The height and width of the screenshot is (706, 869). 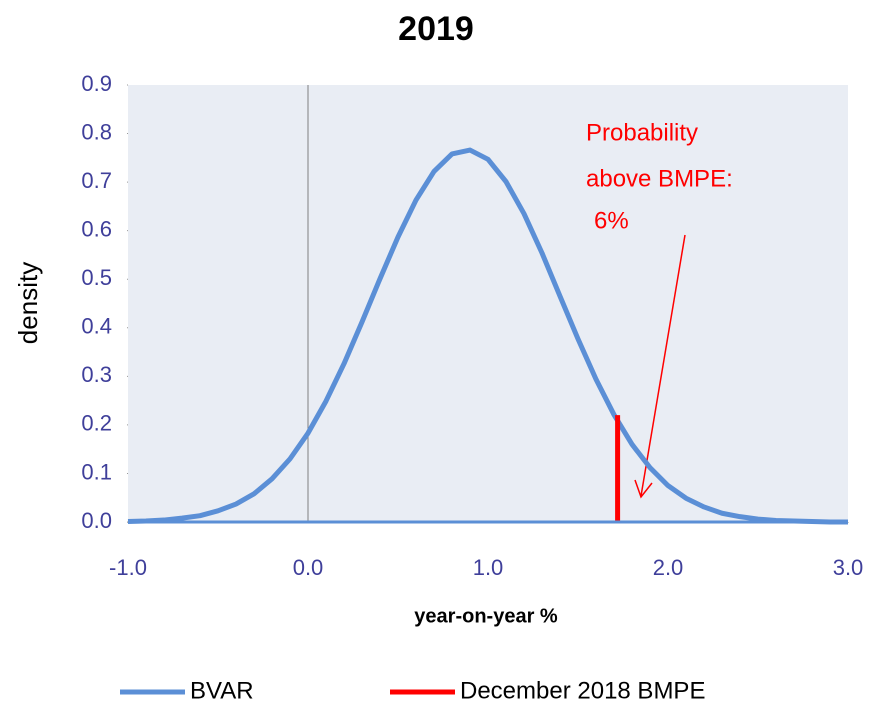 What do you see at coordinates (848, 567) in the screenshot?
I see `x-tick-label: 3.0` at bounding box center [848, 567].